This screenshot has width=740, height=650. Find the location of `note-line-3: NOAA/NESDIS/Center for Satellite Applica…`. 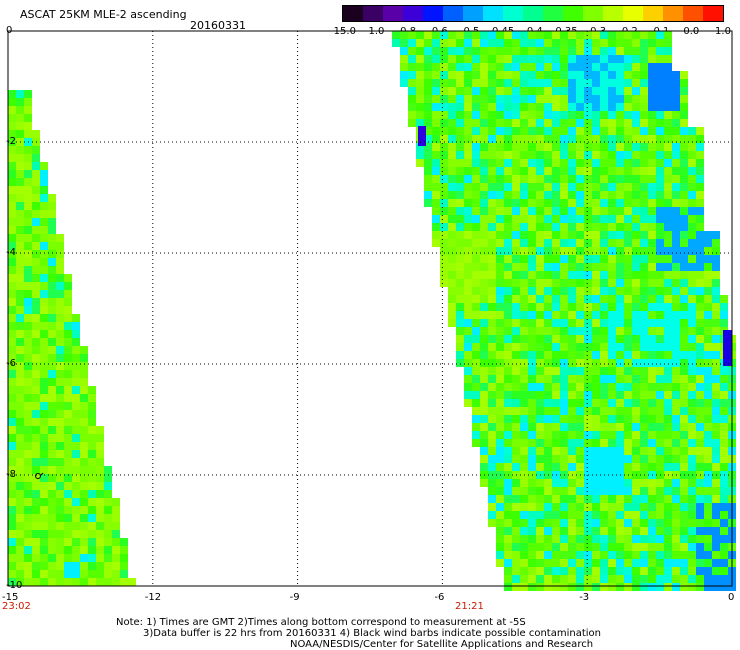

note-line-3: NOAA/NESDIS/Center for Satellite Applica… is located at coordinates (442, 644).